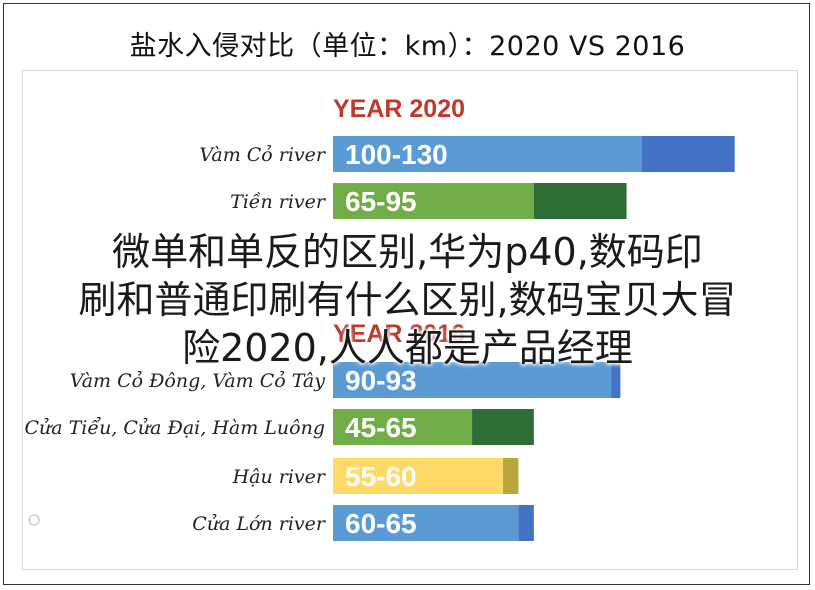  I want to click on bar-value-label: 55-60, so click(381, 476).